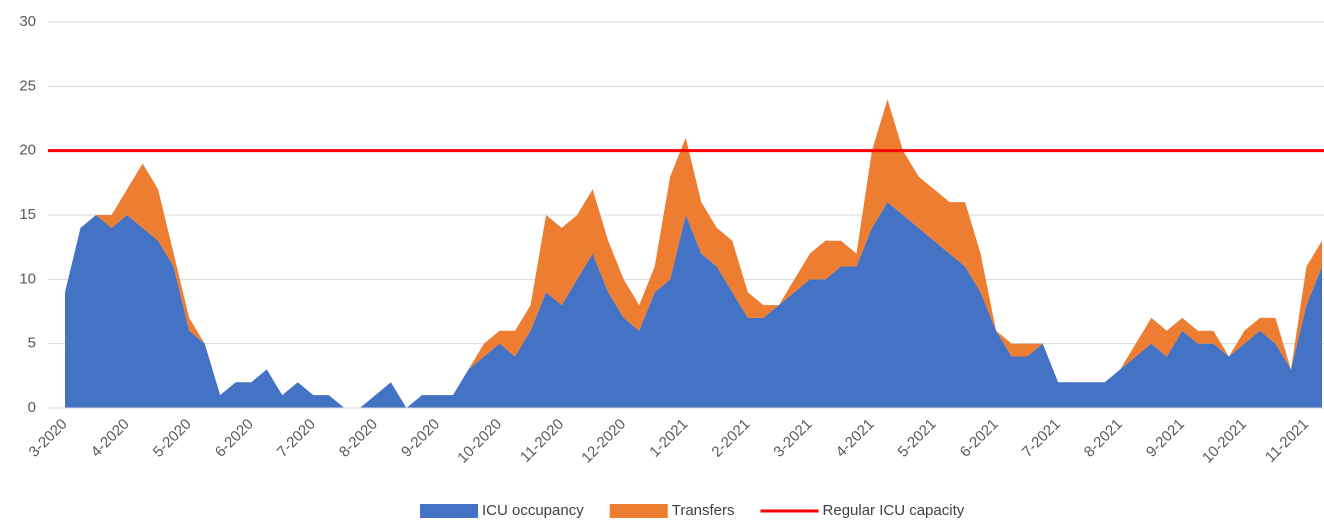  Describe the element at coordinates (792, 438) in the screenshot. I see `x-tick-label: 3-2021` at that location.